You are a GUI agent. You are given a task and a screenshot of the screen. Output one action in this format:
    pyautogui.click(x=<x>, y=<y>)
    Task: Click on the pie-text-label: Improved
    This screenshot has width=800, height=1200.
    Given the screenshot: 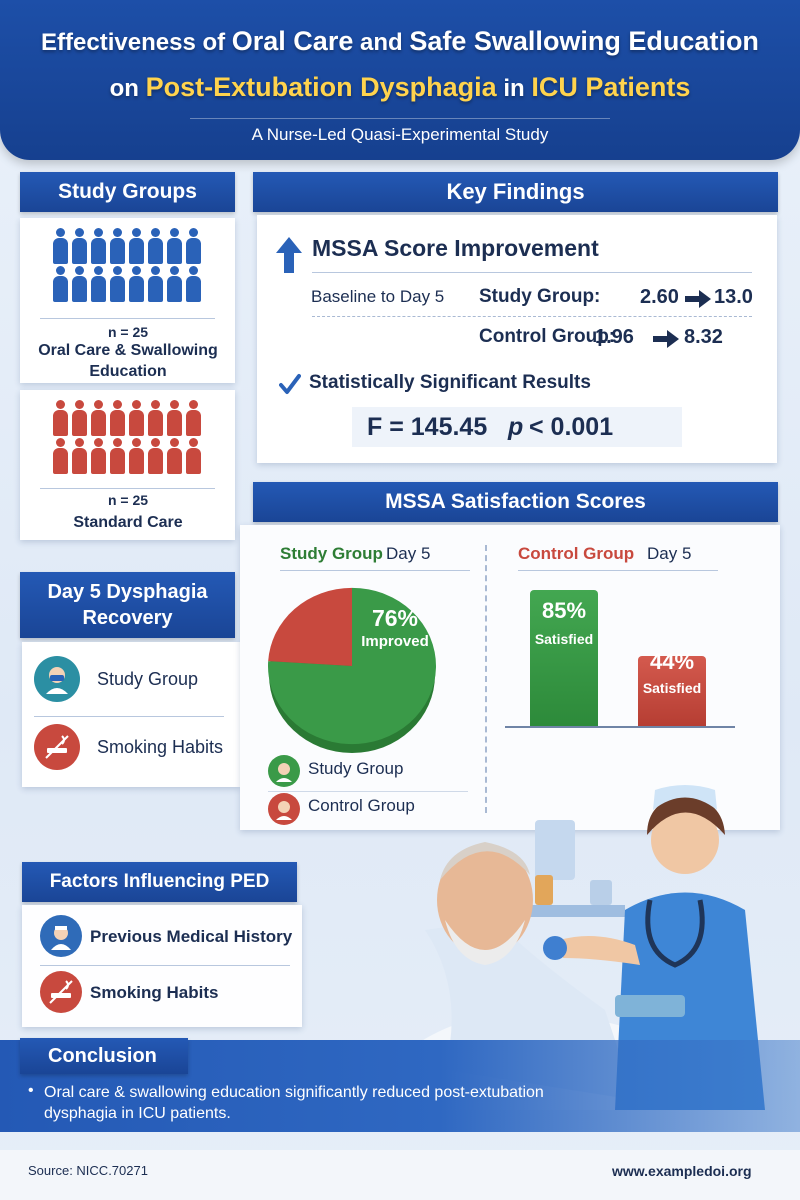 What is the action you would take?
    pyautogui.click(x=395, y=641)
    